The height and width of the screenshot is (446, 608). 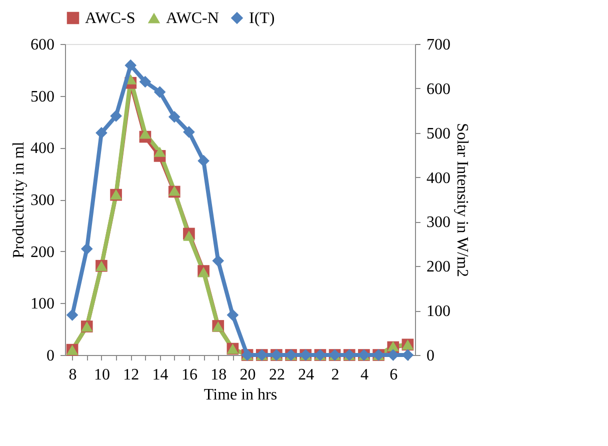 I want to click on x-tick-label: 24, so click(x=306, y=375).